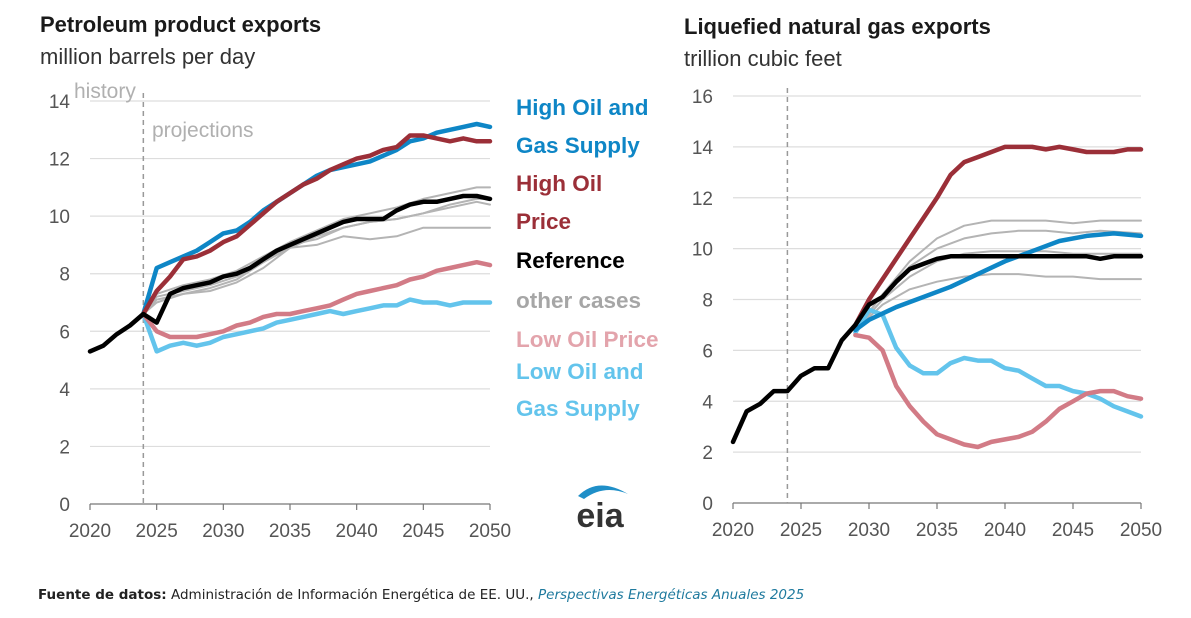  What do you see at coordinates (147, 56) in the screenshot?
I see `left-chart-subtitle: million barrels per day` at bounding box center [147, 56].